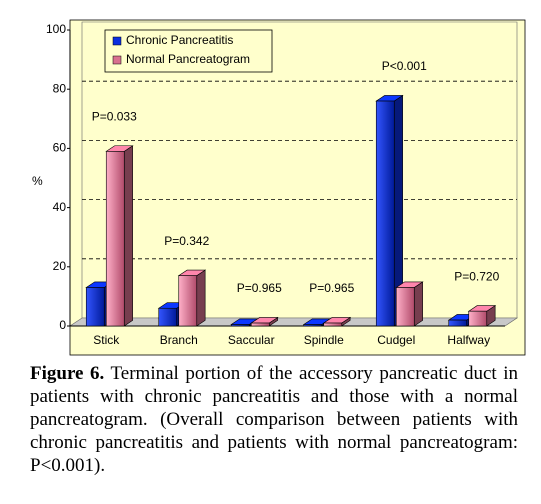 The image size is (541, 504). I want to click on x-tick-label: Stick, so click(106, 340).